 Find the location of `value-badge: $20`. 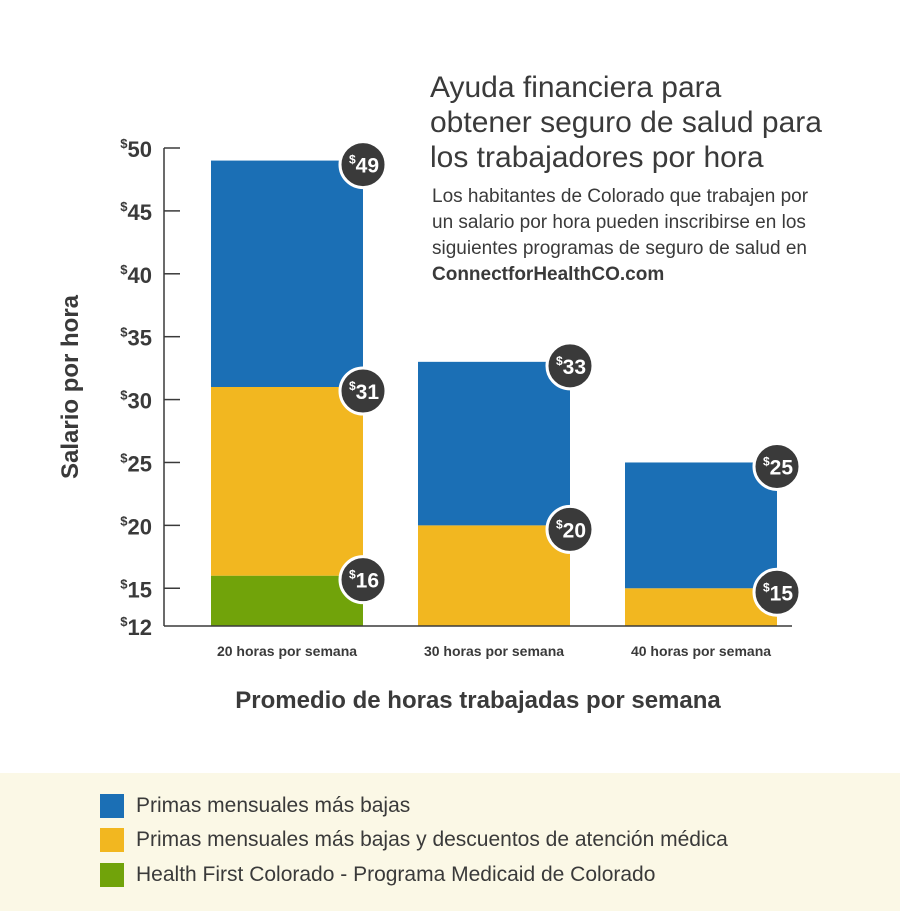

value-badge: $20 is located at coordinates (570, 529).